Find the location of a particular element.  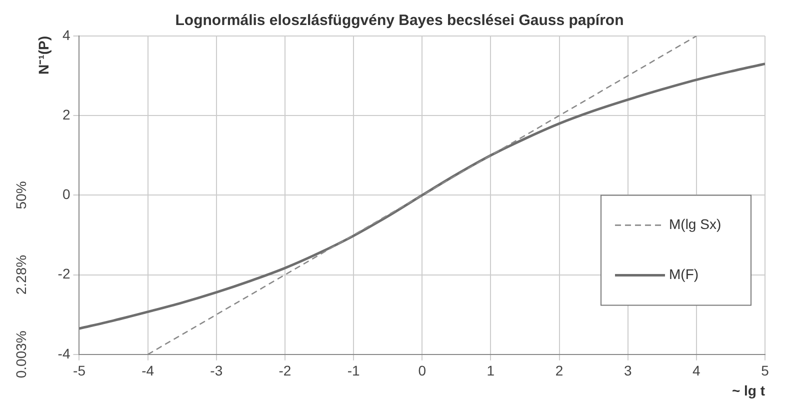

chart-title: Lognormális eloszlásfüggvény Bayes becslései Gauss papíron is located at coordinates (399, 21).